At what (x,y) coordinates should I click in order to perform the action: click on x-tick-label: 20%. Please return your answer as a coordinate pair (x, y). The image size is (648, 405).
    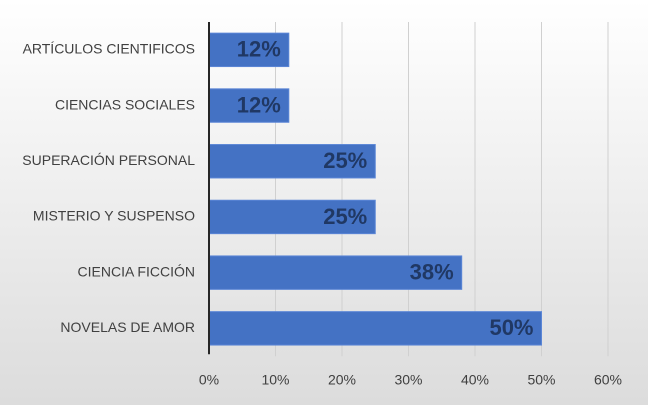
    Looking at the image, I should click on (342, 380).